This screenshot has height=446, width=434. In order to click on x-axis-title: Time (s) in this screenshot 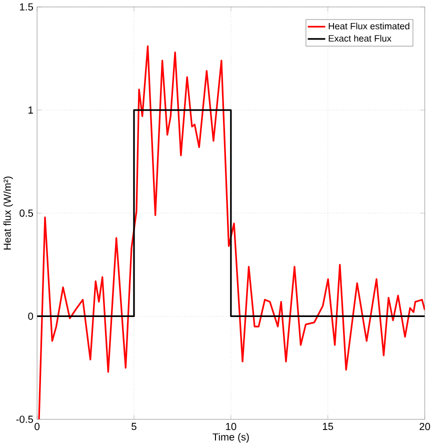, I will do `click(230, 438)`.